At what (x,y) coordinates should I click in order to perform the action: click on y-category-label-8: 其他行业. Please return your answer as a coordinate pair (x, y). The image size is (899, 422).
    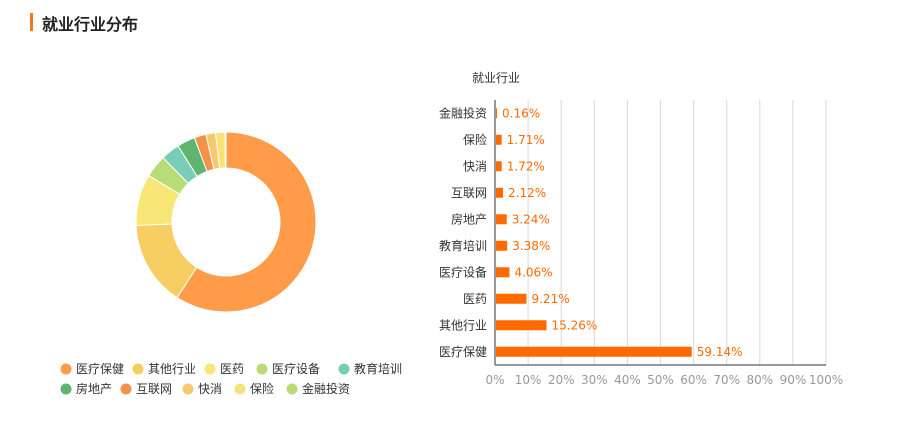
    Looking at the image, I should click on (463, 325).